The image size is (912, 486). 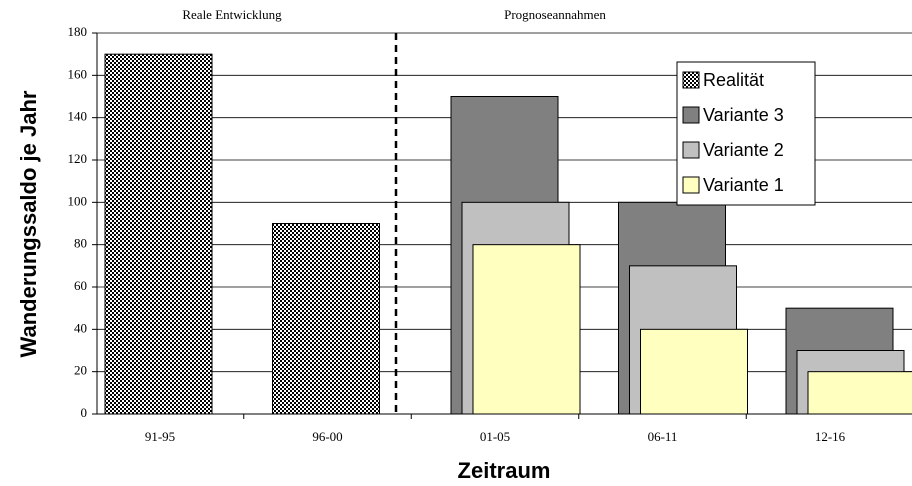 I want to click on x-tick-label: 91-95, so click(x=160, y=436).